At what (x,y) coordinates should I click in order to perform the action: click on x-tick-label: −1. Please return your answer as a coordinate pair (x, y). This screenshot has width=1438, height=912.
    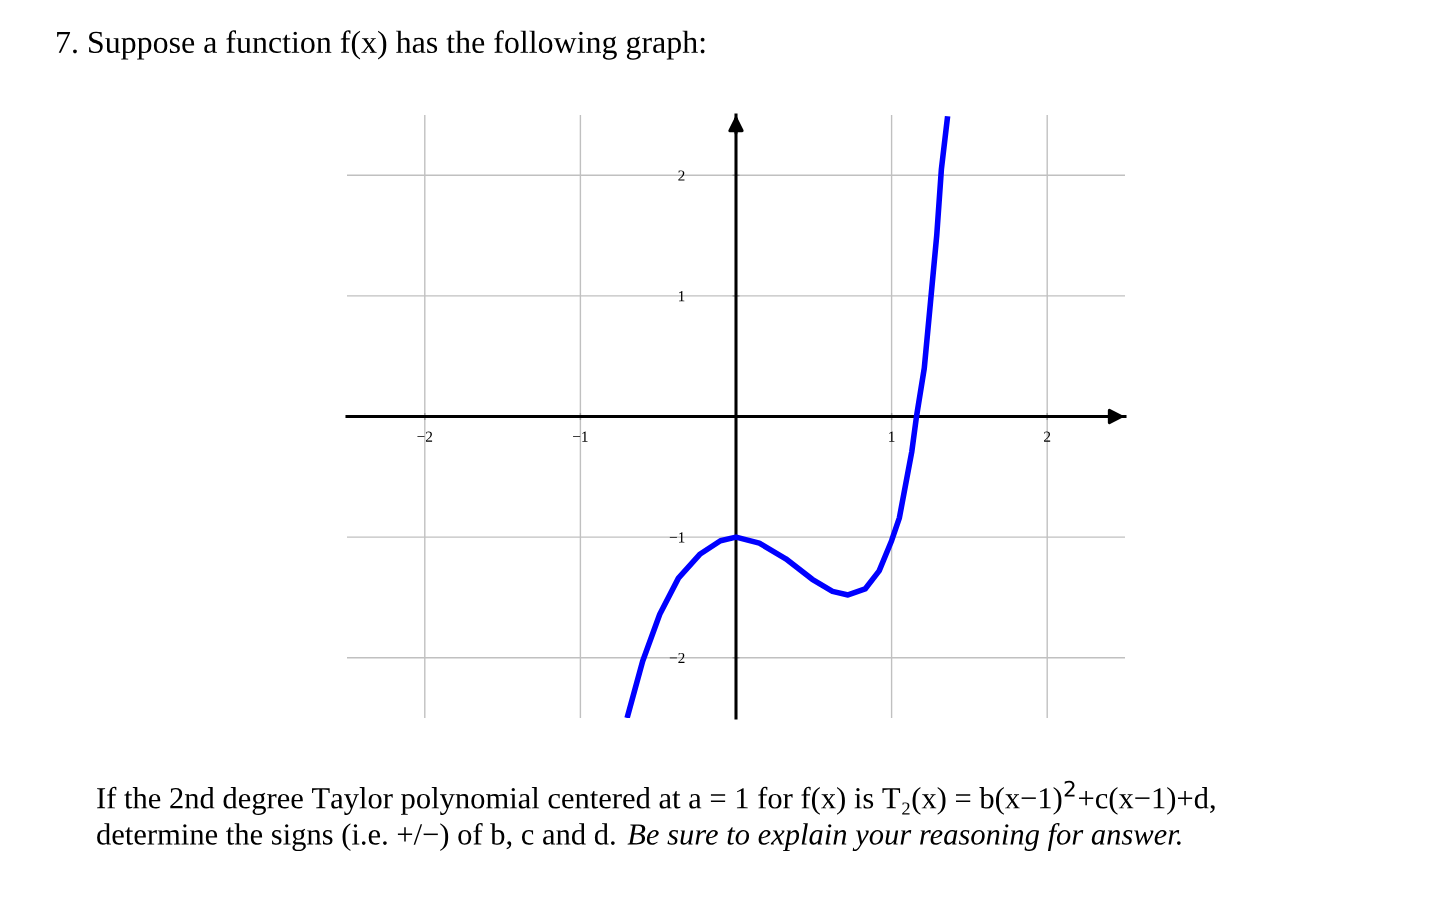
    Looking at the image, I should click on (580, 436).